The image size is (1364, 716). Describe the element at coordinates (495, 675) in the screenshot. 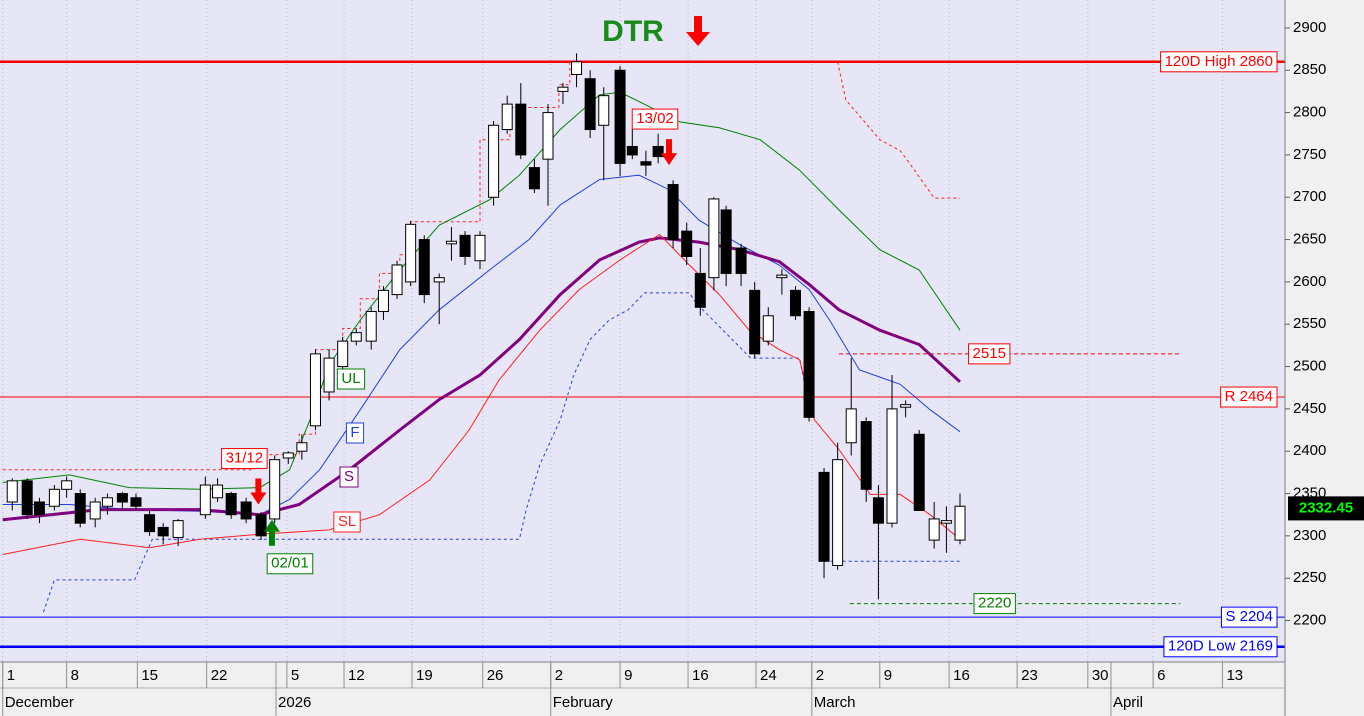

I see `x-tick-label: 26` at that location.